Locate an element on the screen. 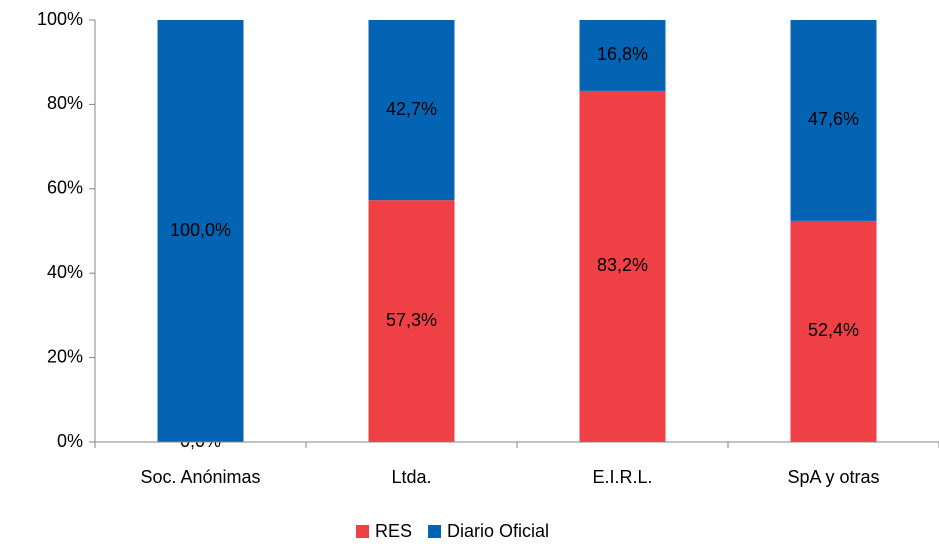  data-label: 52,4% is located at coordinates (833, 330).